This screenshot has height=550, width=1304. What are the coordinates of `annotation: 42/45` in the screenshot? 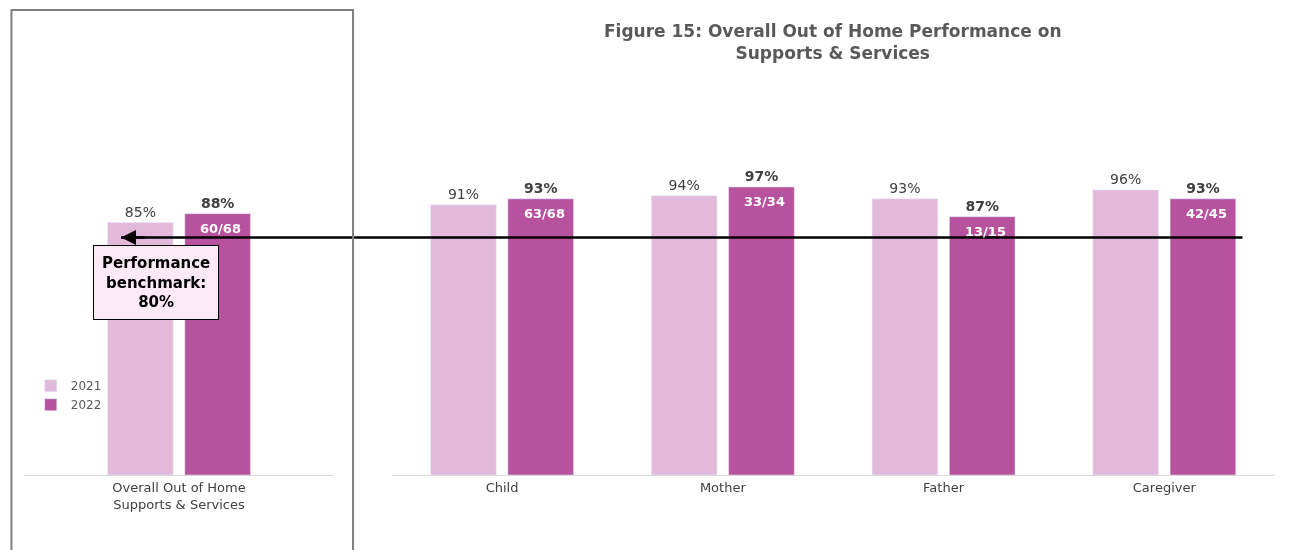 It's located at (1206, 213).